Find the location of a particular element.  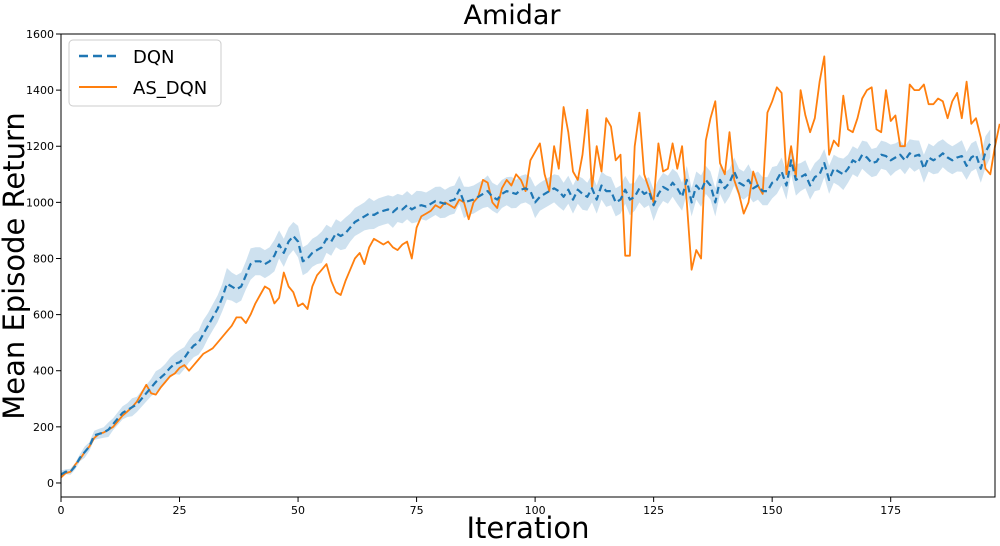

x-tick-label: 150 is located at coordinates (772, 510).